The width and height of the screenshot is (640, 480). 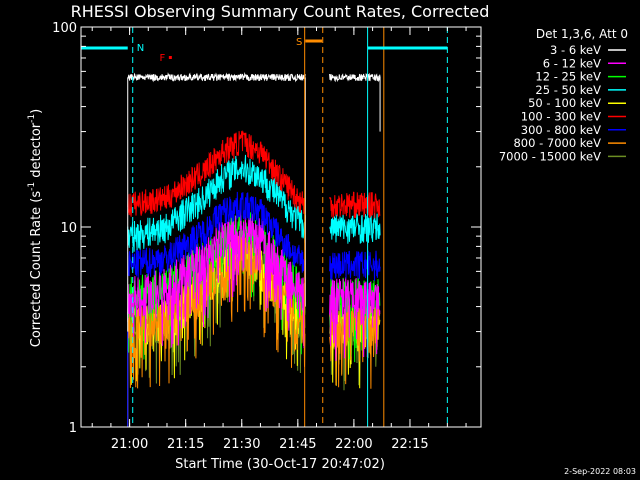 What do you see at coordinates (297, 444) in the screenshot?
I see `x-tick-label: 21:45` at bounding box center [297, 444].